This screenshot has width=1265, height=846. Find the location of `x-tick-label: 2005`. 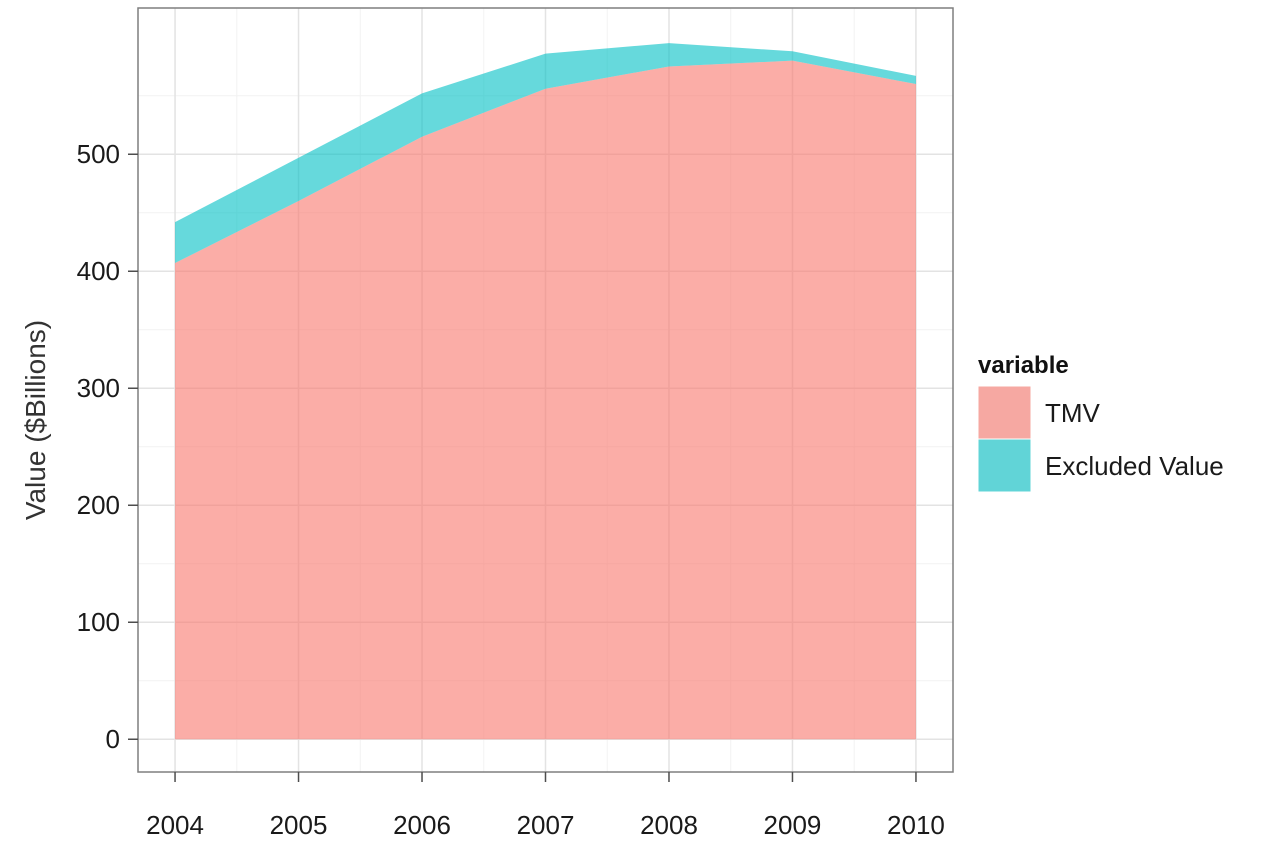

x-tick-label: 2005 is located at coordinates (299, 825).